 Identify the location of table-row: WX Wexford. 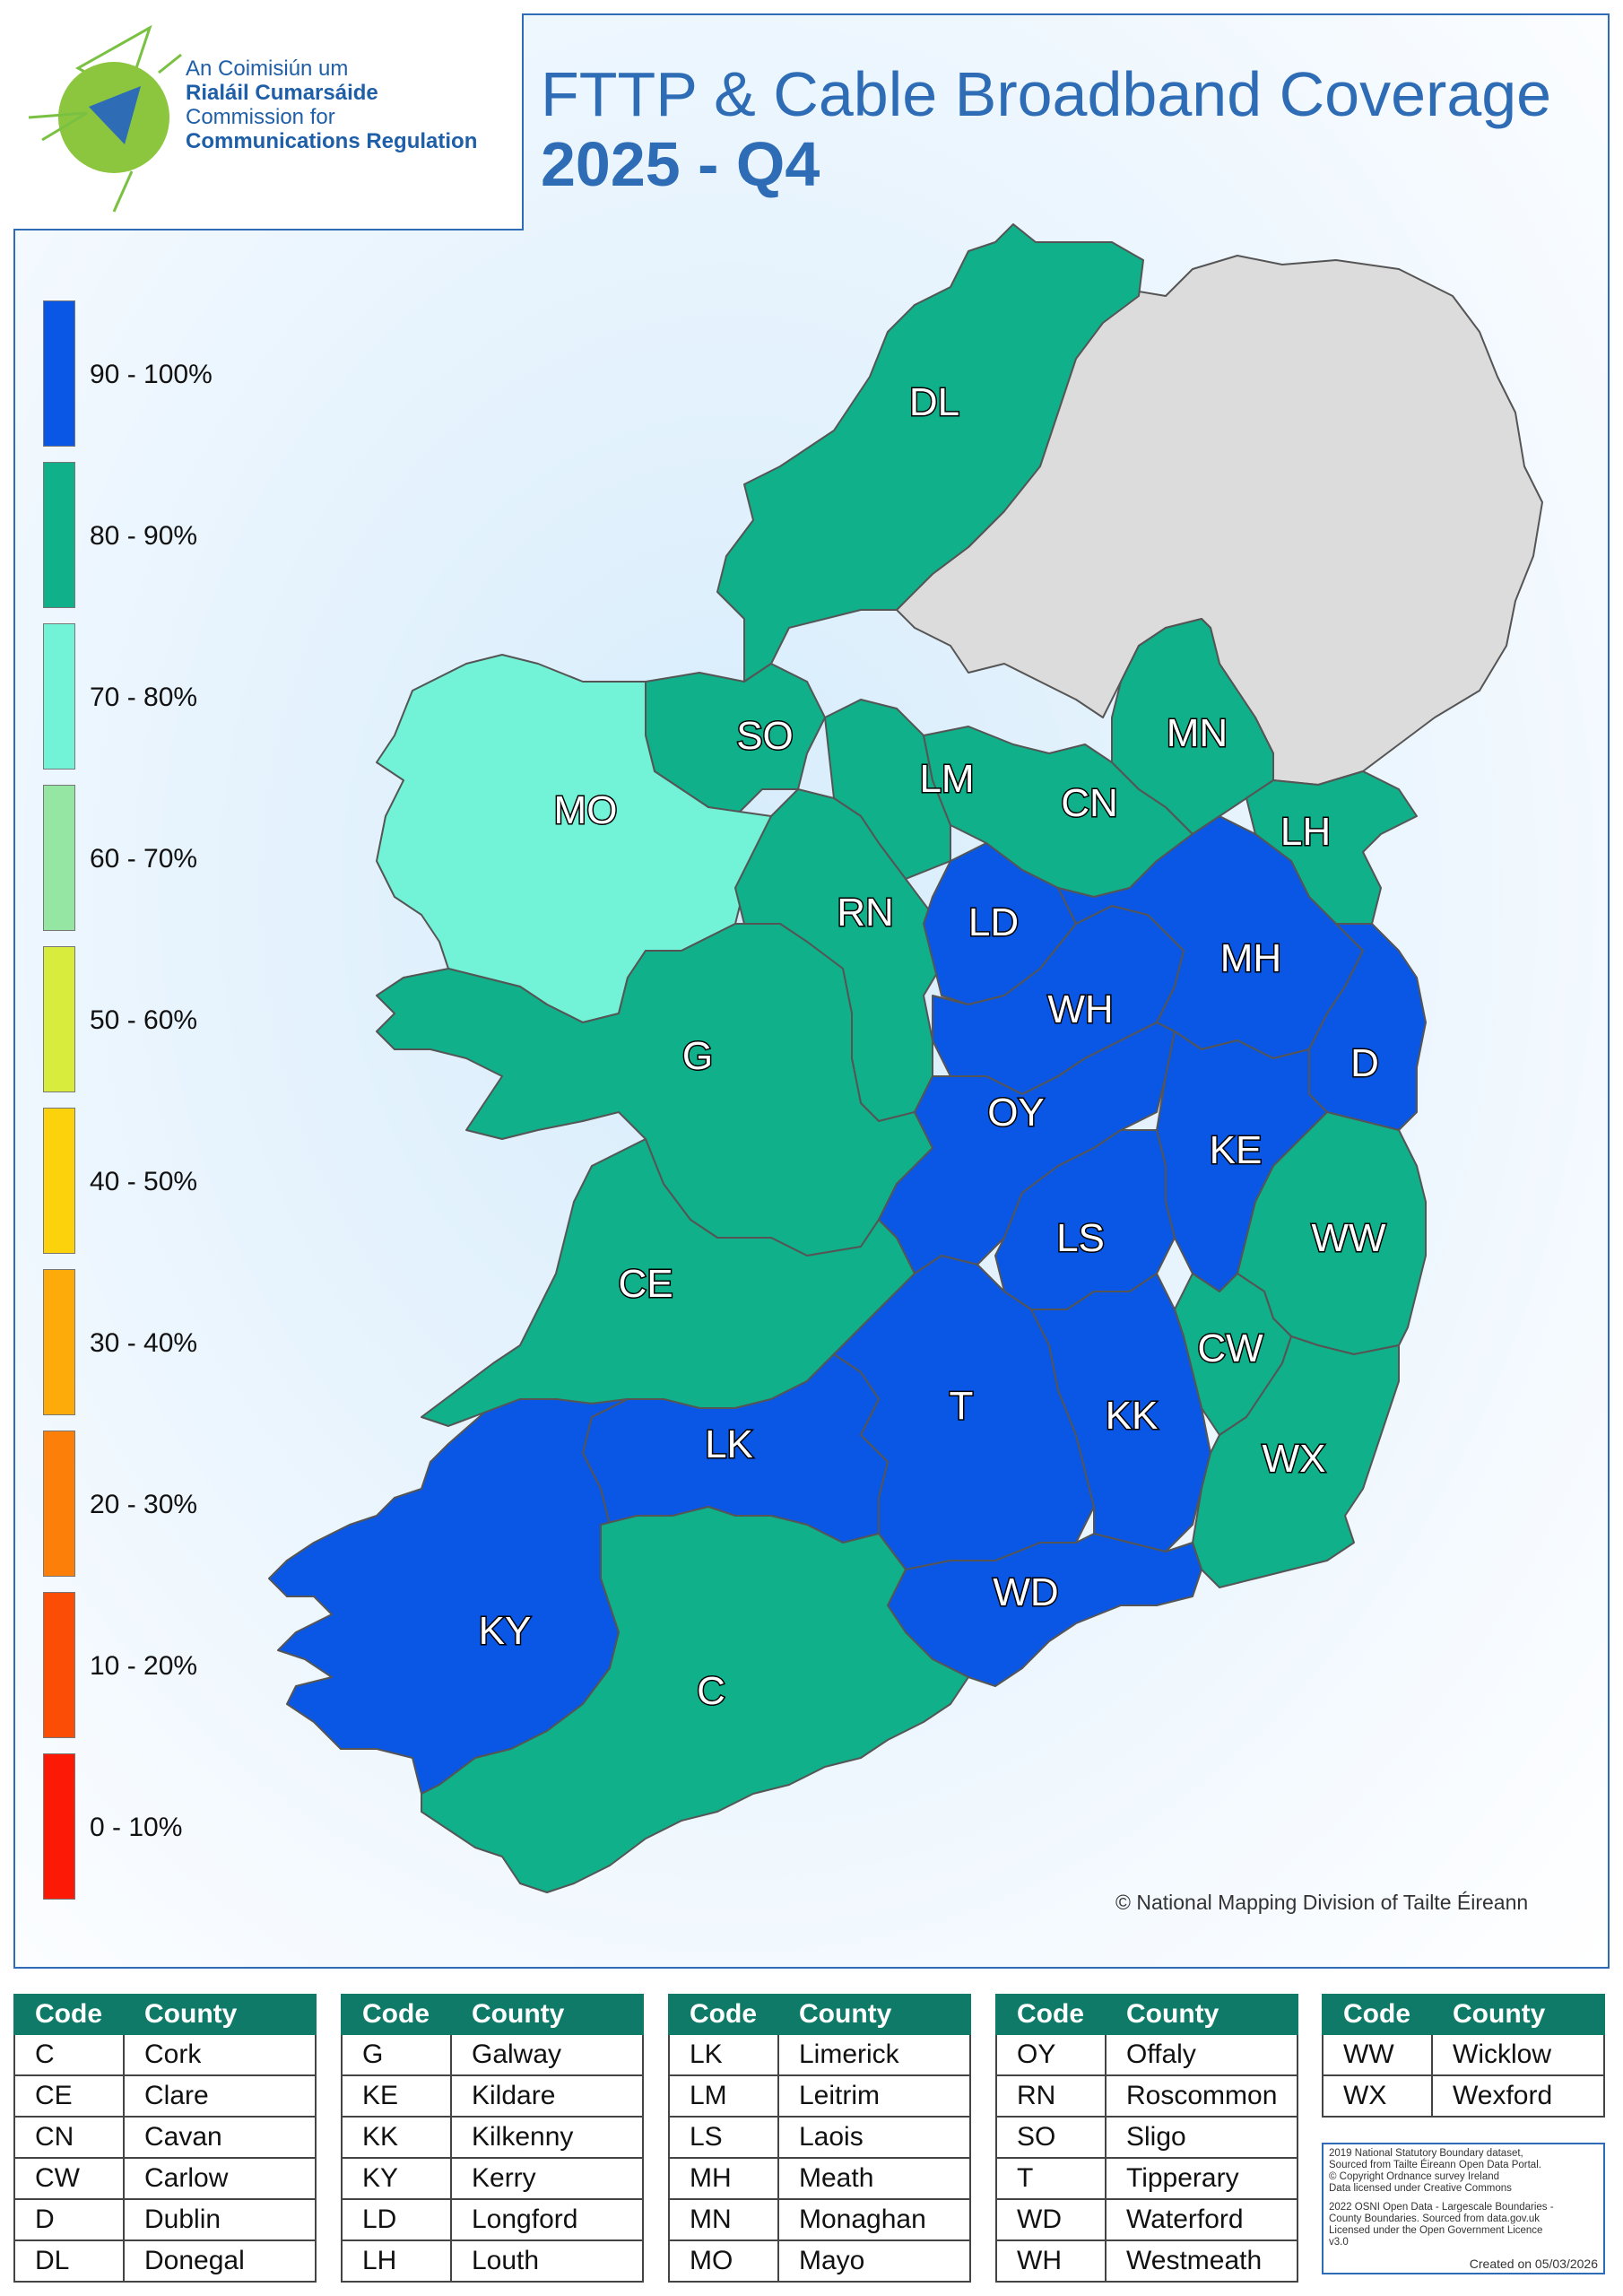
(1463, 2096).